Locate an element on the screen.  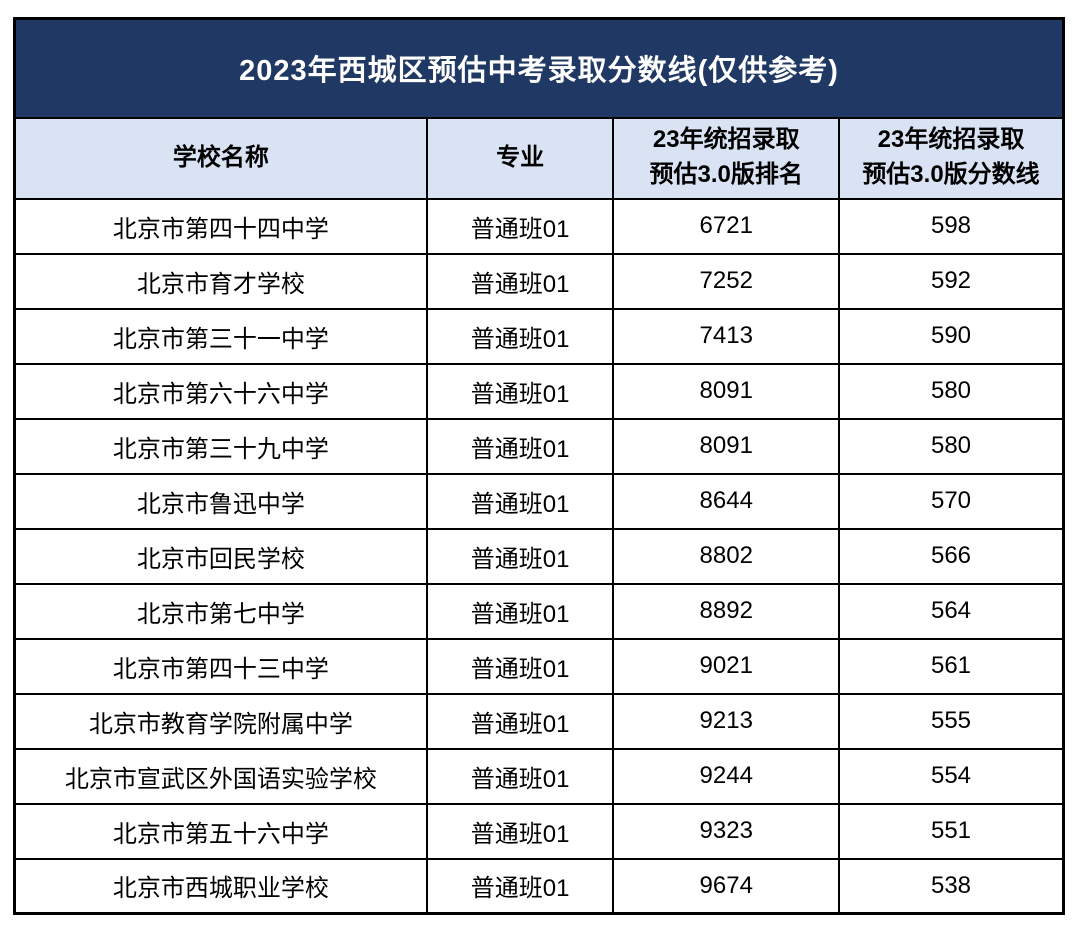
column-header-rank: 23年统招录取 预估3.0版排名 is located at coordinates (726, 158).